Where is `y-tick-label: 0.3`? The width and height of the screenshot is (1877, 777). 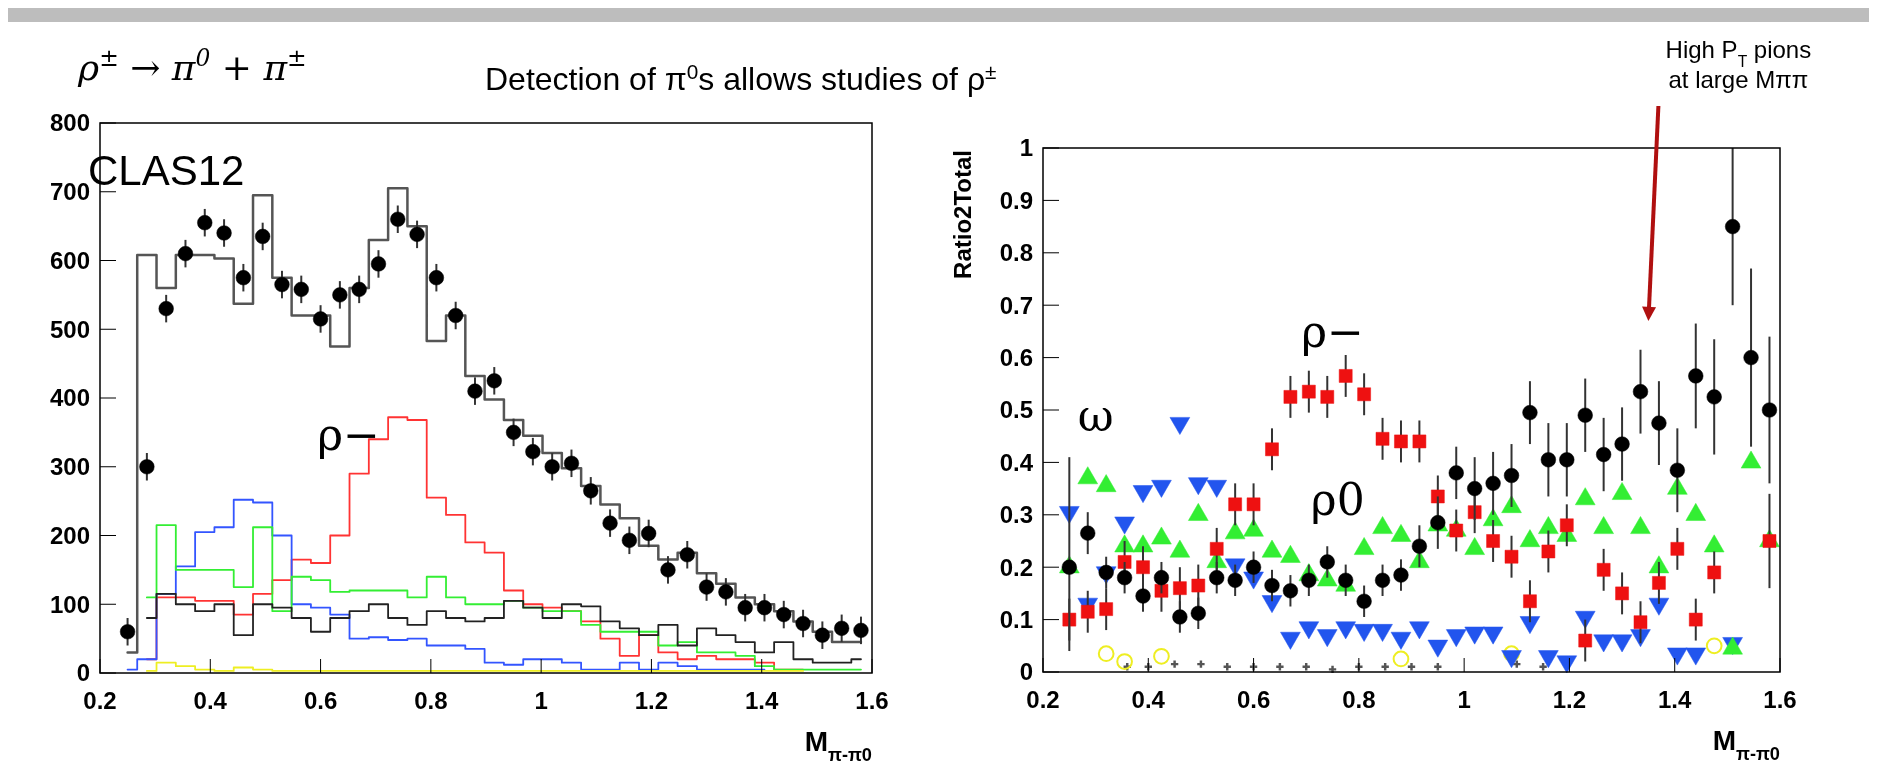 y-tick-label: 0.3 is located at coordinates (1016, 515).